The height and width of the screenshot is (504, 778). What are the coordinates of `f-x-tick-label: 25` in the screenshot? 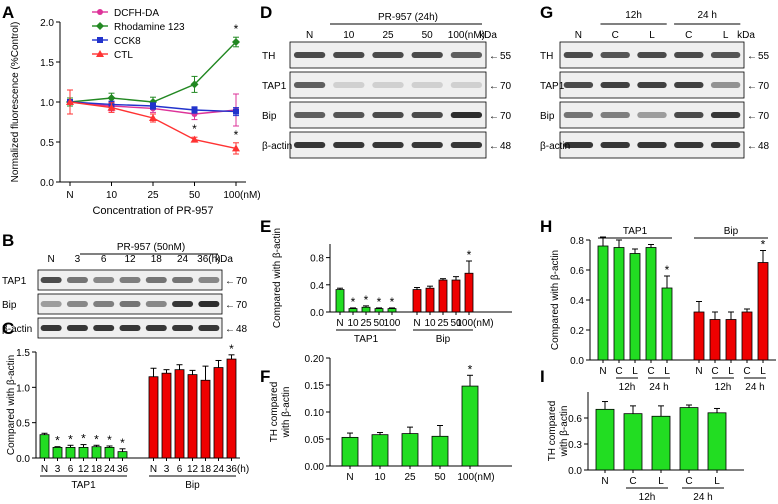 It's located at (410, 477).